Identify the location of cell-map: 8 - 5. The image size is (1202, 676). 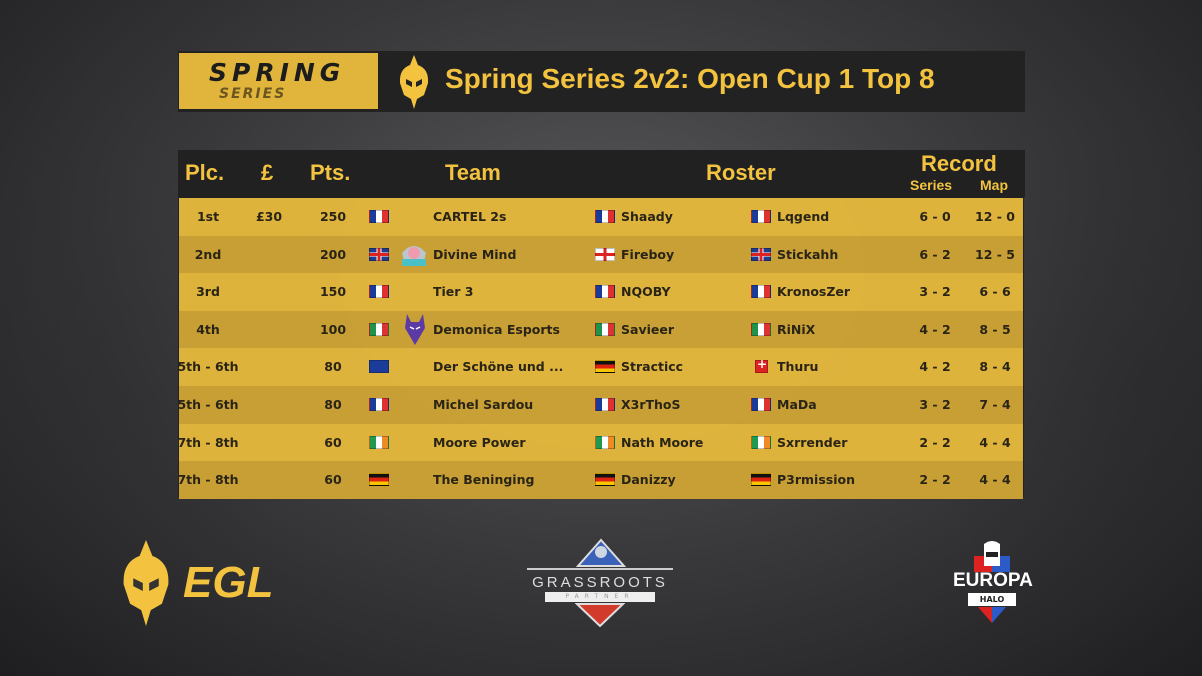
(995, 329).